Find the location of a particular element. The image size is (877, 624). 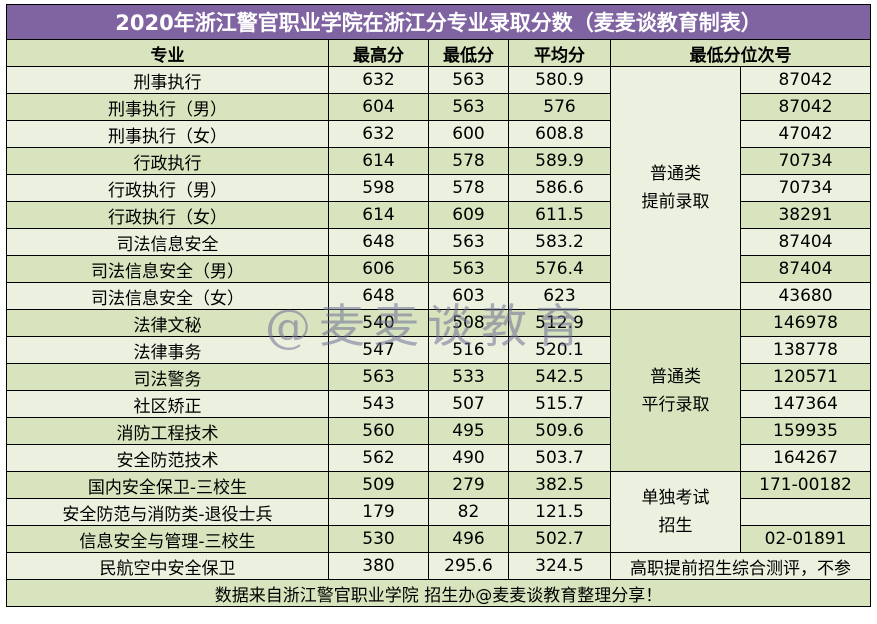

rank-cell: 38291 is located at coordinates (805, 215).